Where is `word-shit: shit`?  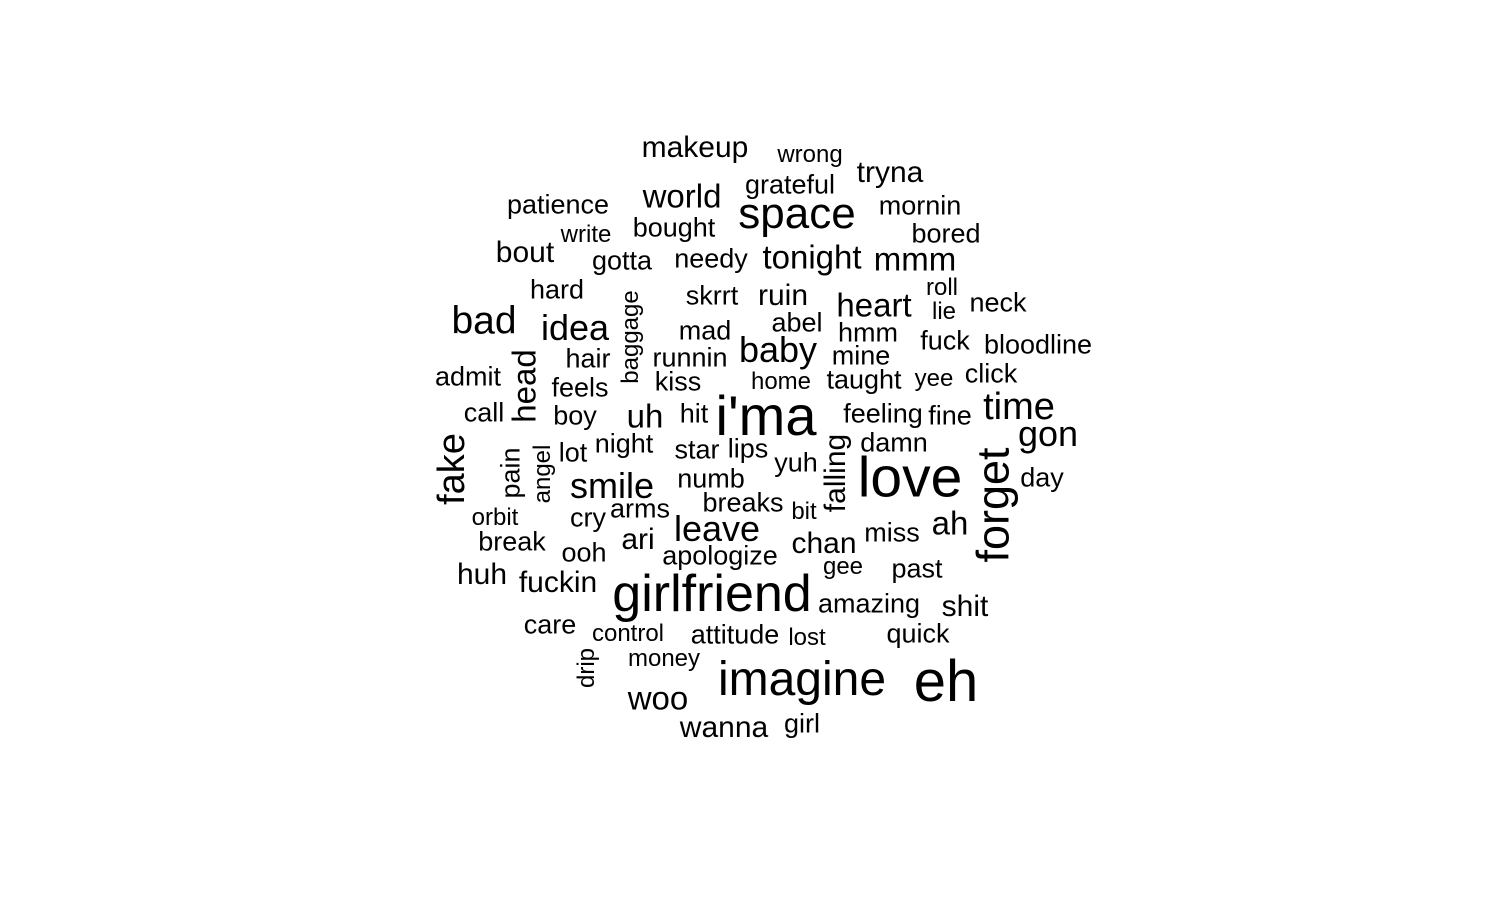 word-shit: shit is located at coordinates (965, 606).